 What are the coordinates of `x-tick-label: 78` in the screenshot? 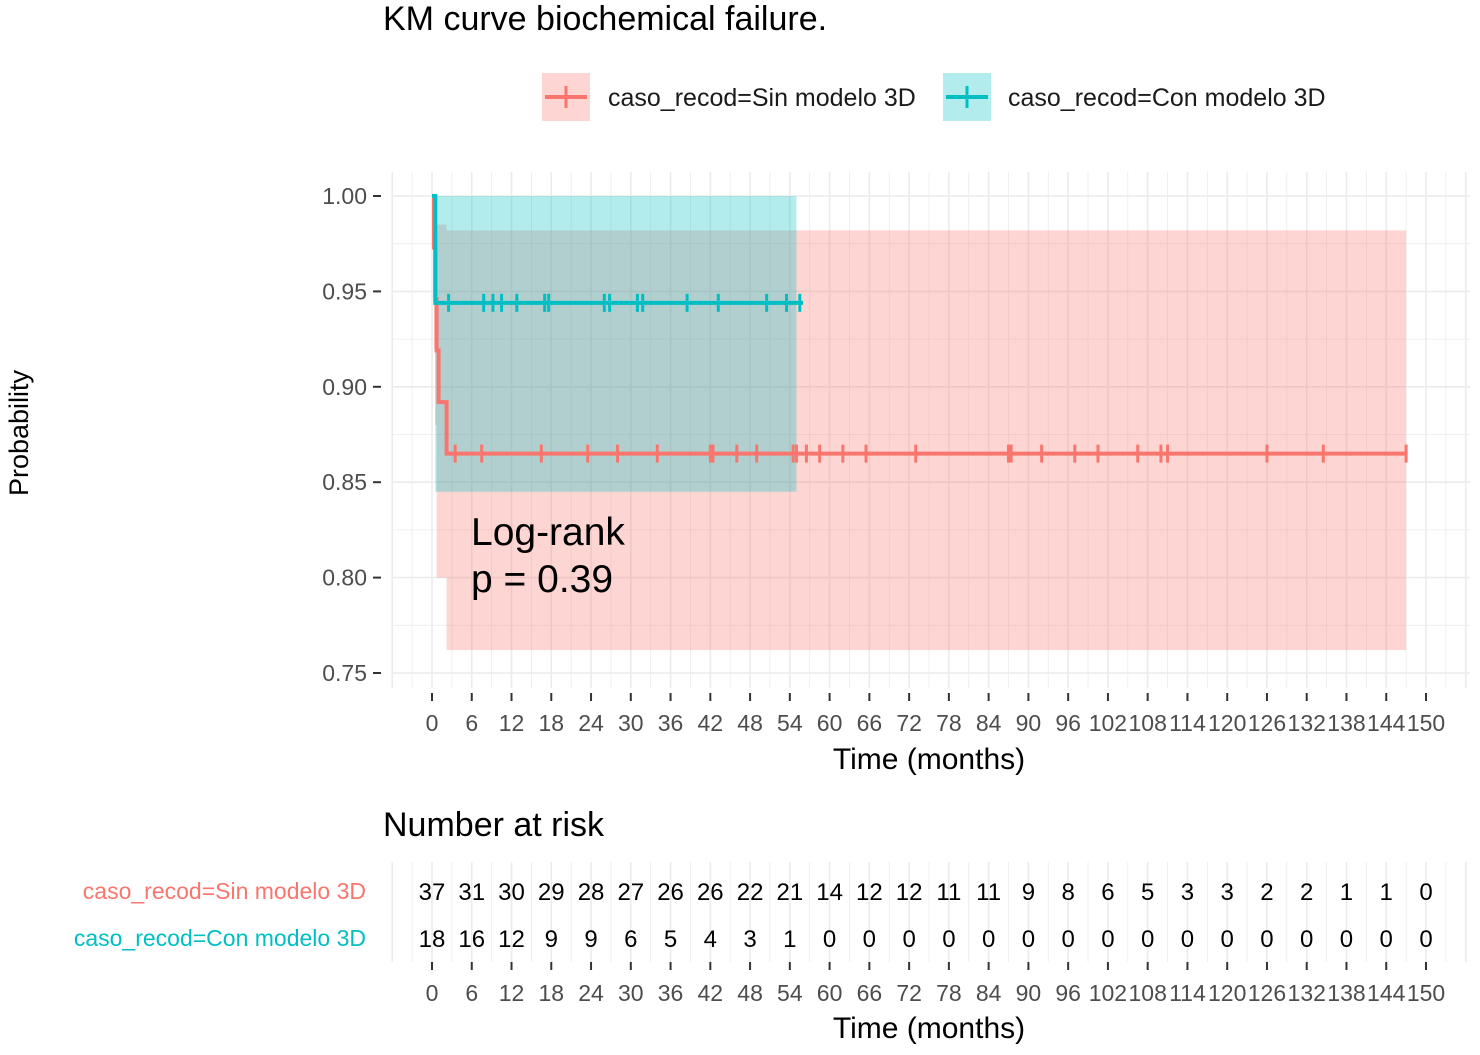 It's located at (949, 723).